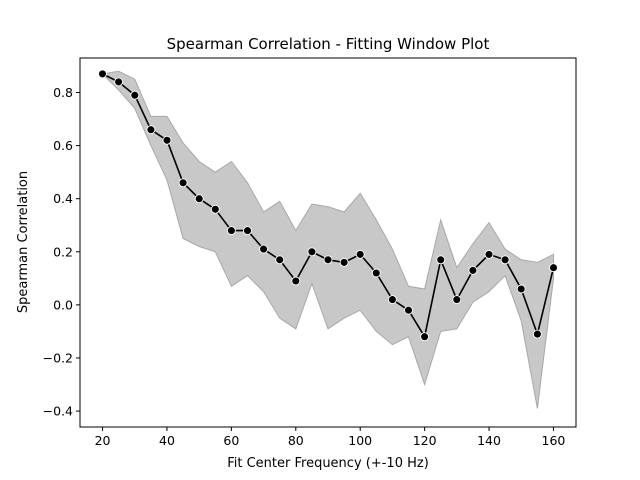 Image resolution: width=640 pixels, height=480 pixels. Describe the element at coordinates (296, 440) in the screenshot. I see `x-tick-label: 80` at that location.